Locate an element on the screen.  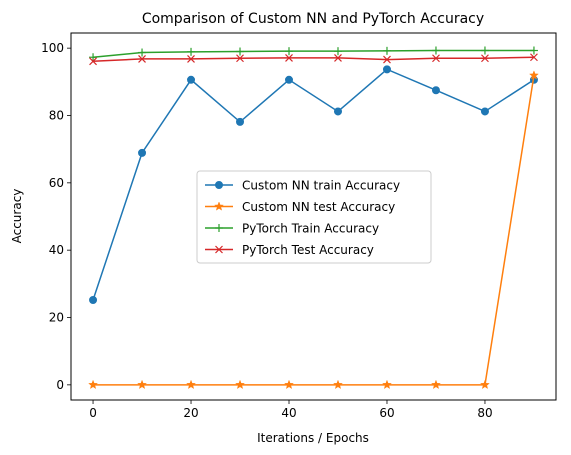
legend-item: PyTorch Train Accuracy is located at coordinates (292, 229).